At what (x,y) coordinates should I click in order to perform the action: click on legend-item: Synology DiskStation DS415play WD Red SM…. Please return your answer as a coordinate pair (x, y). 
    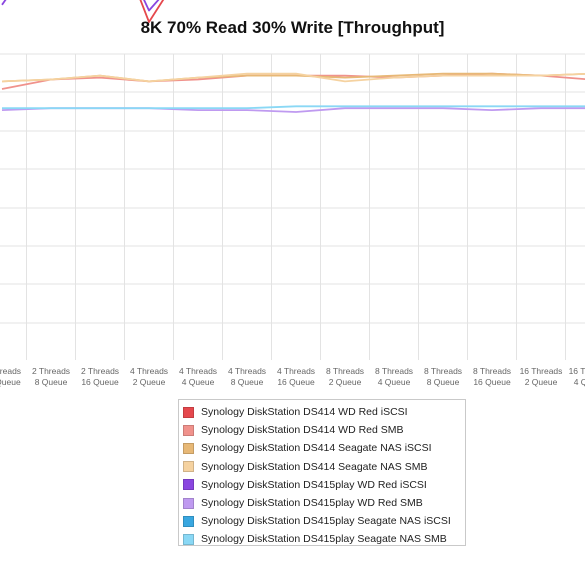
    Looking at the image, I should click on (324, 503).